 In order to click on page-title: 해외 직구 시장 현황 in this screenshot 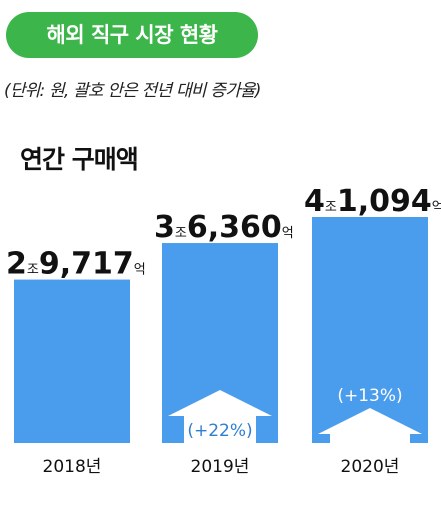, I will do `click(132, 35)`.